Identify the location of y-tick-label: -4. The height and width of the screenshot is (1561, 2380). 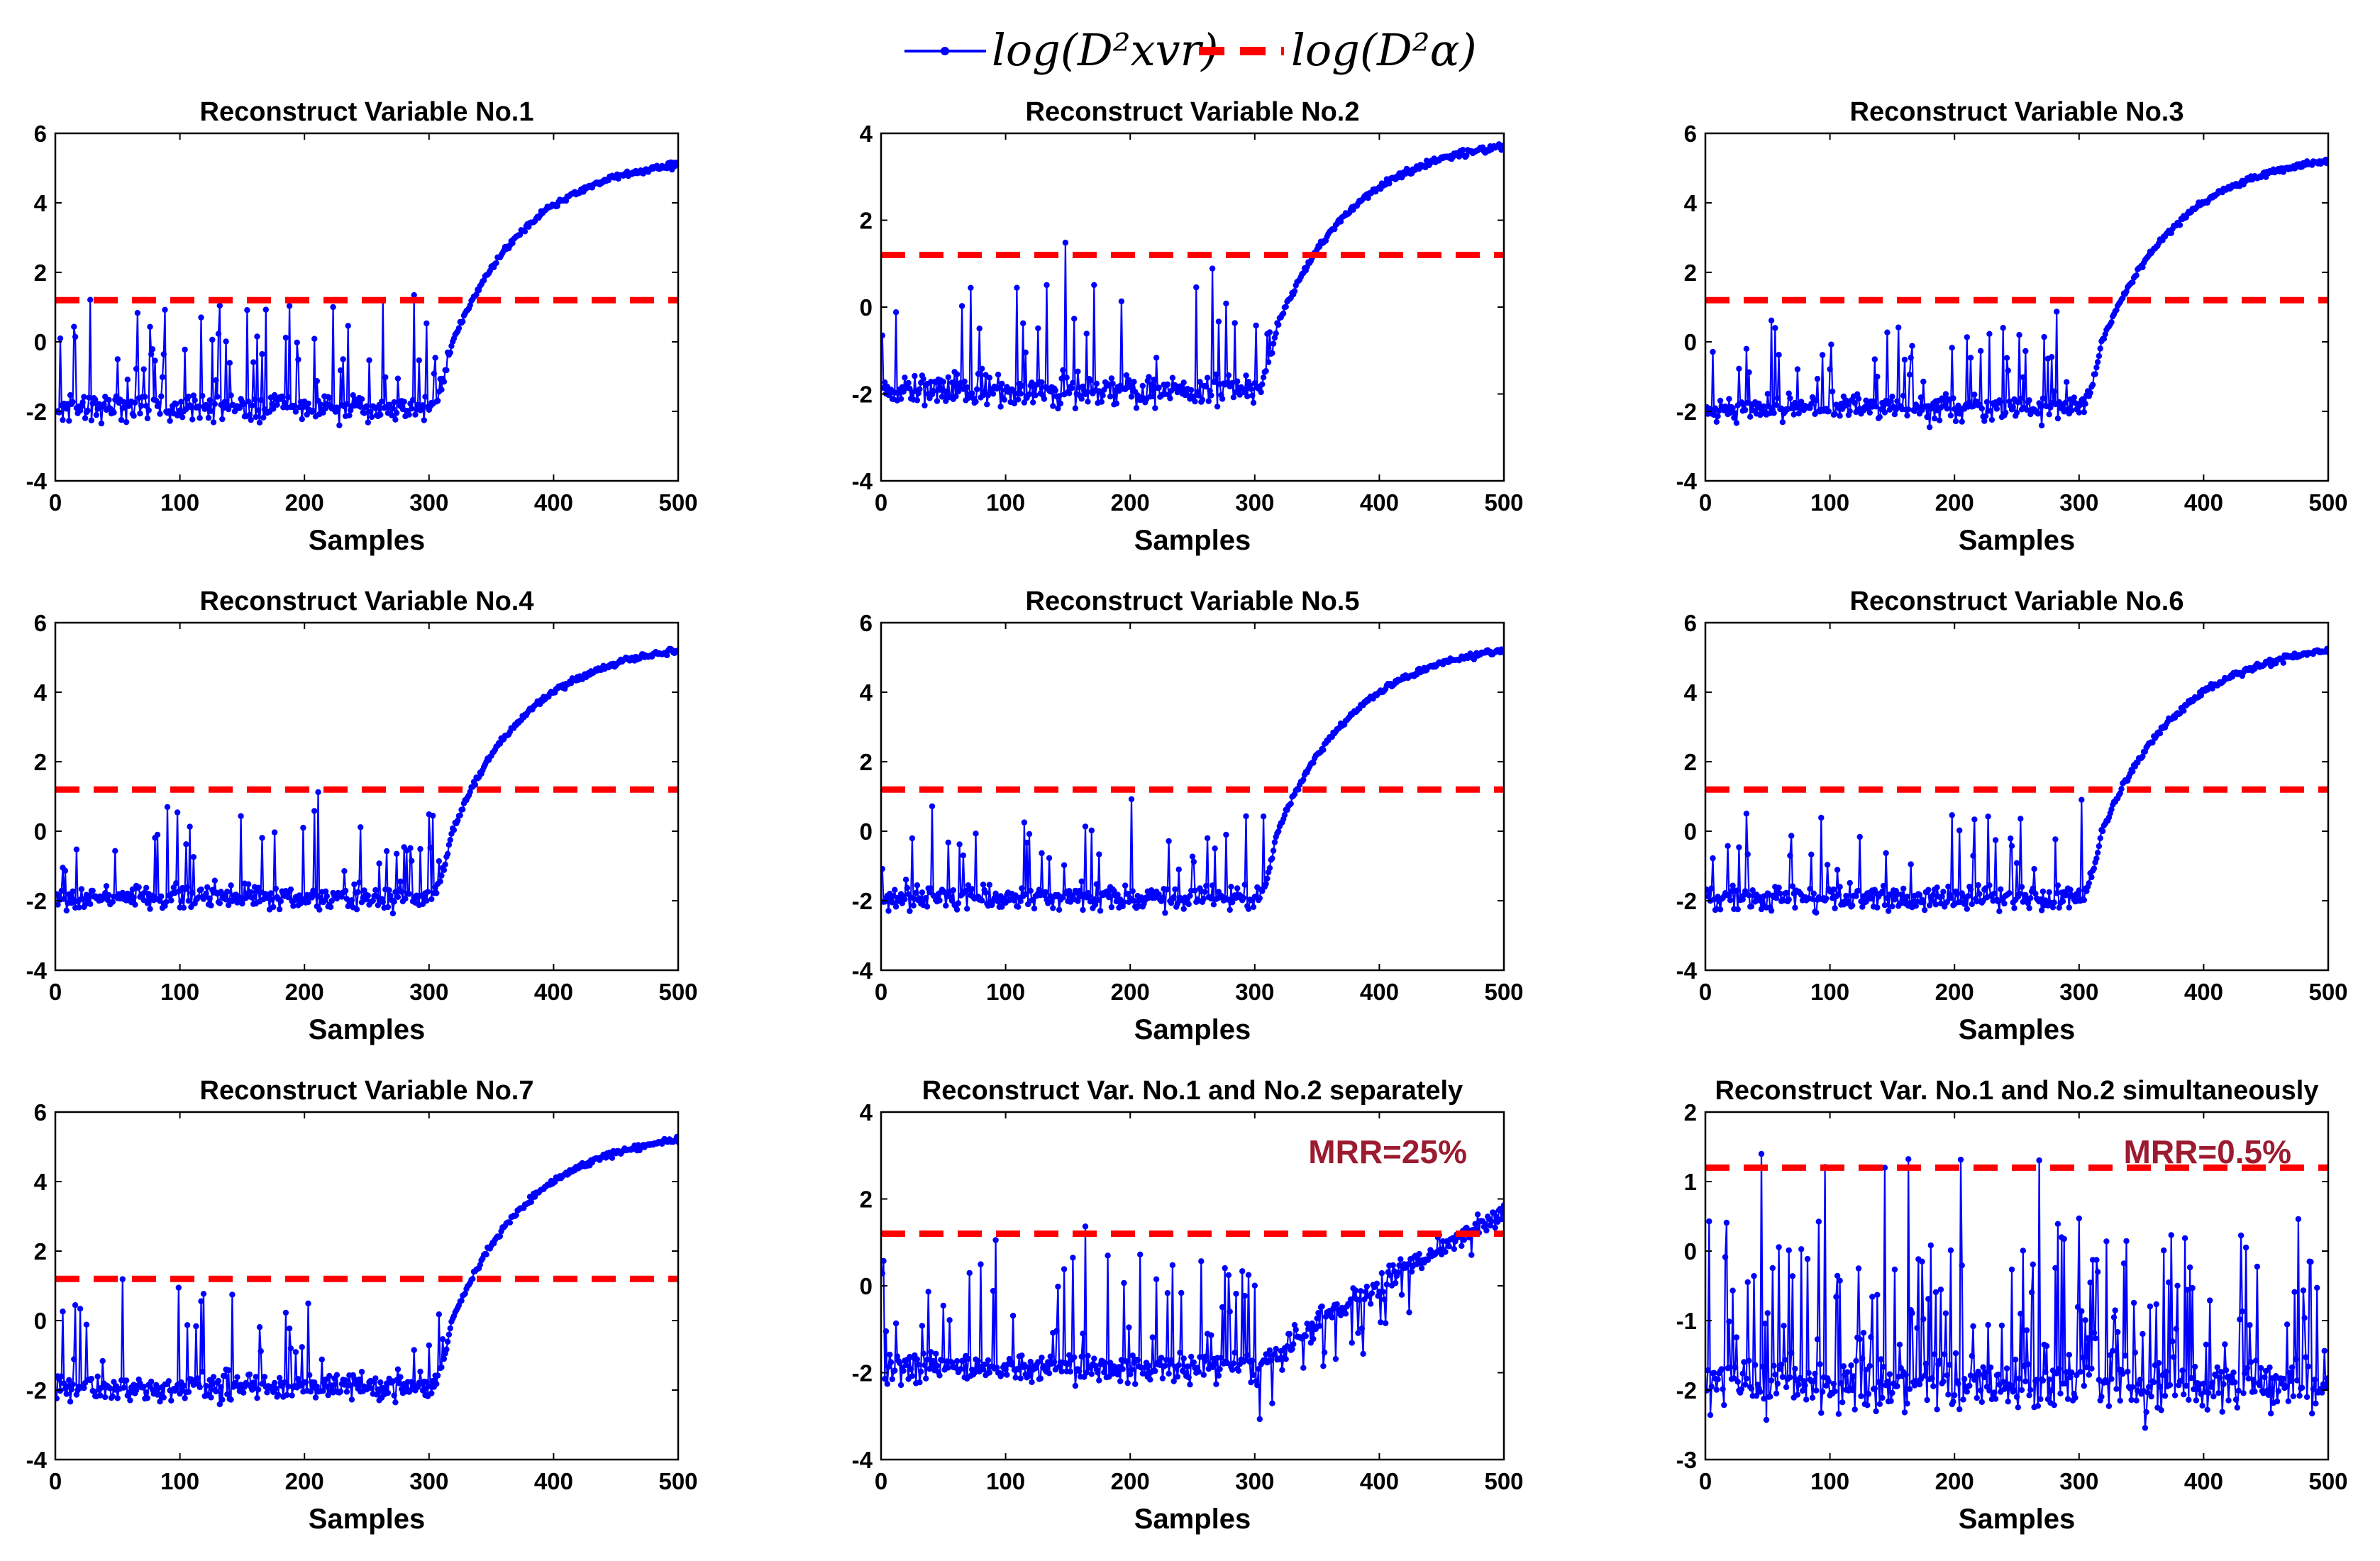
(1687, 971).